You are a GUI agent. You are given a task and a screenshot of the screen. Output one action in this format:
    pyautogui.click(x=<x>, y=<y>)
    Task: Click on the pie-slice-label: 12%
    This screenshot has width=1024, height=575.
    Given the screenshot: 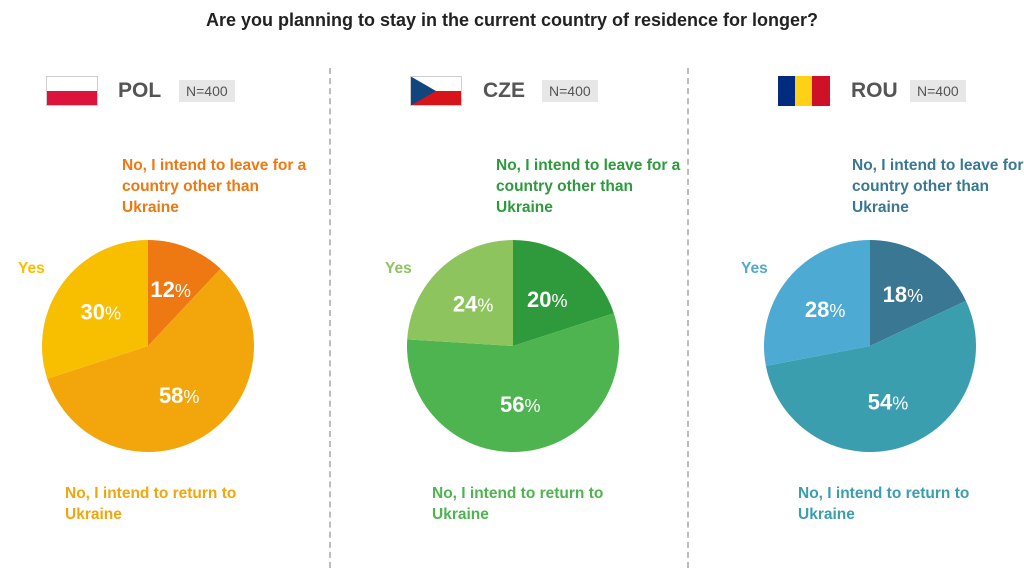 What is the action you would take?
    pyautogui.click(x=170, y=289)
    